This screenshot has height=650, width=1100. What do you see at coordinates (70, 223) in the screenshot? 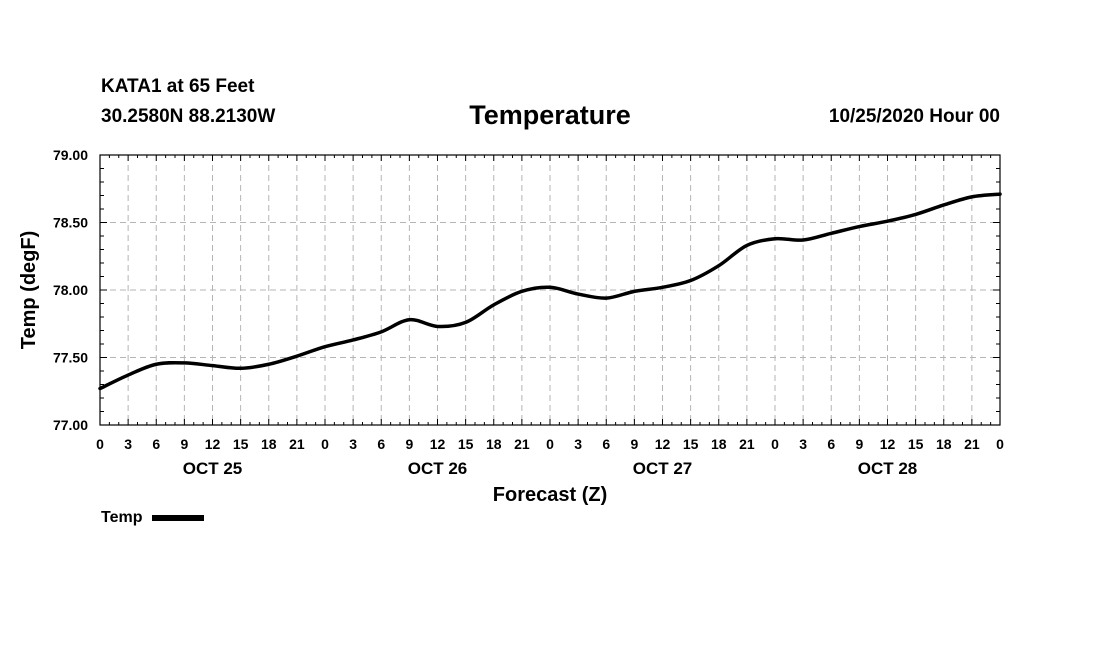
I see `y-tick-label: 78.50` at bounding box center [70, 223].